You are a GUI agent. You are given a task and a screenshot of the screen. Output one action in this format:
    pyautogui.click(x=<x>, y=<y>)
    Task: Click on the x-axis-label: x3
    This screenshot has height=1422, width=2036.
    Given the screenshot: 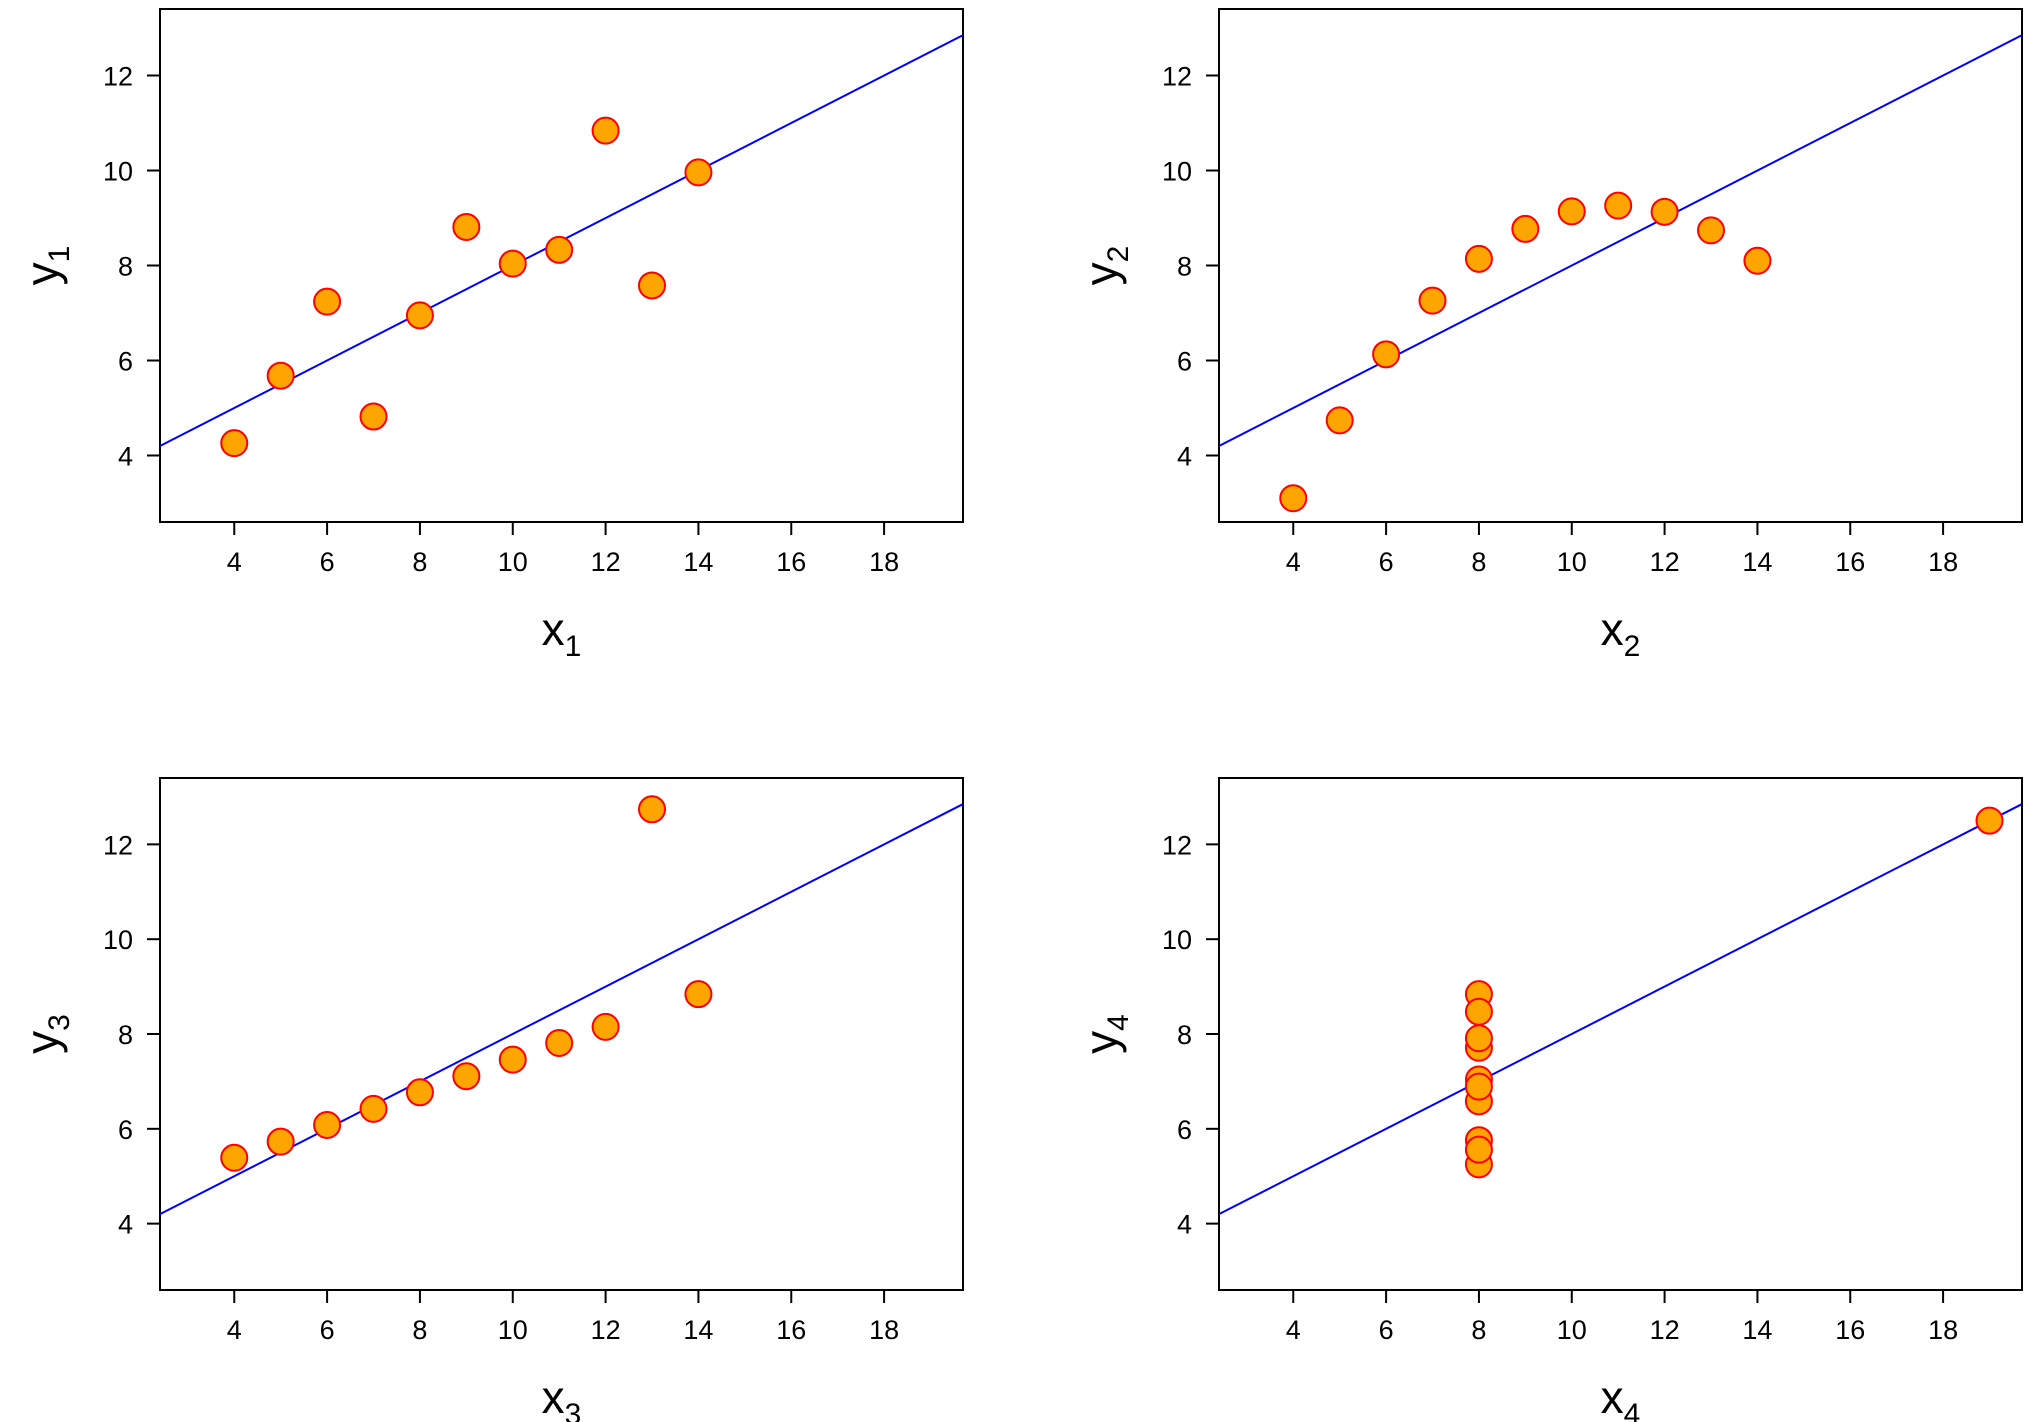 What is the action you would take?
    pyautogui.click(x=562, y=1396)
    